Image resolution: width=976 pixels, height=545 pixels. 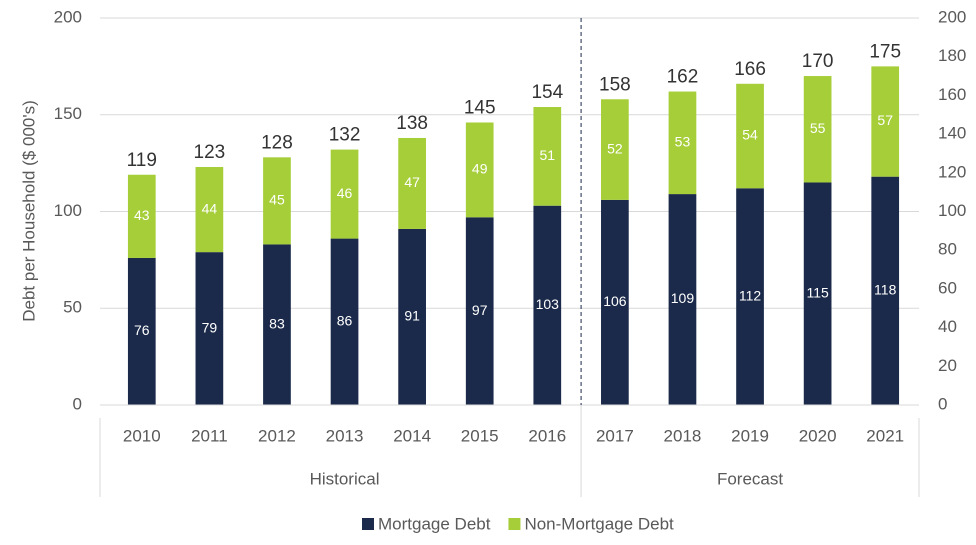 I want to click on data-label: 44, so click(x=210, y=208).